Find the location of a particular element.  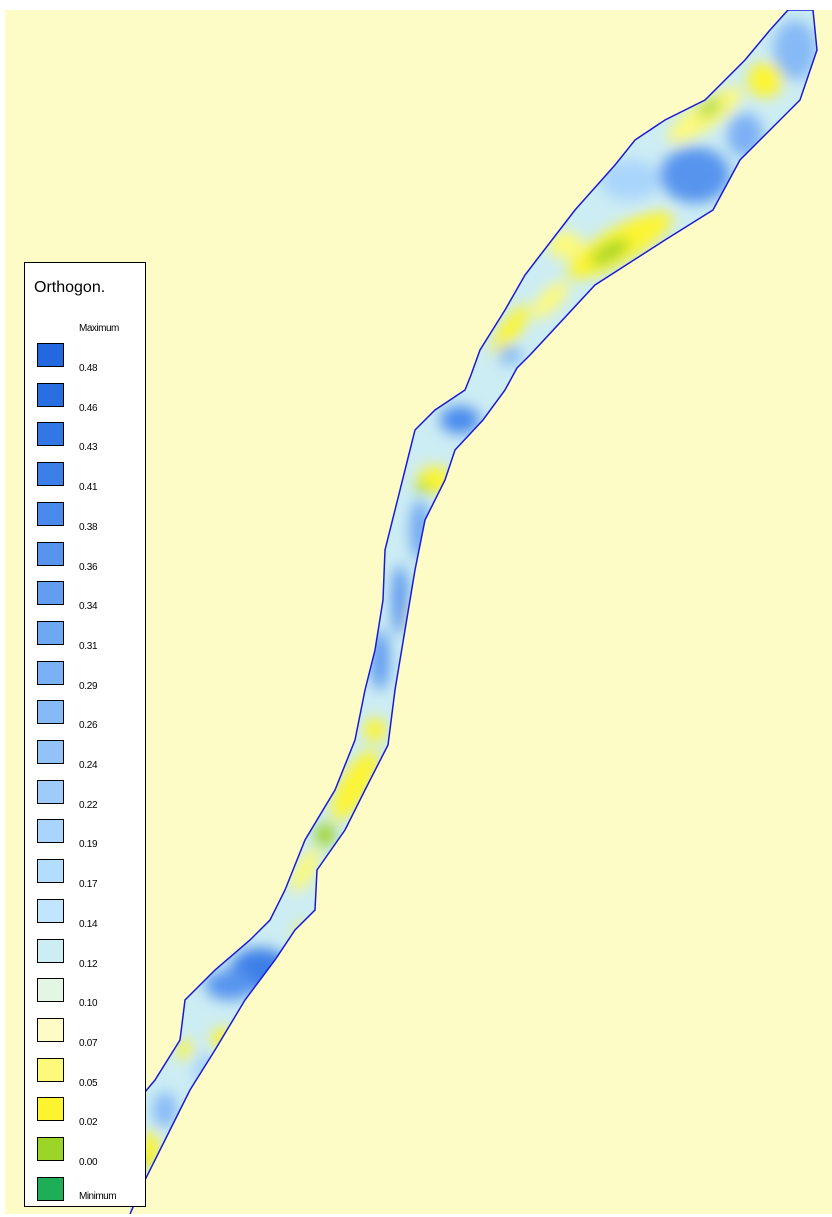

legend-item: 0.41 is located at coordinates (89, 482).